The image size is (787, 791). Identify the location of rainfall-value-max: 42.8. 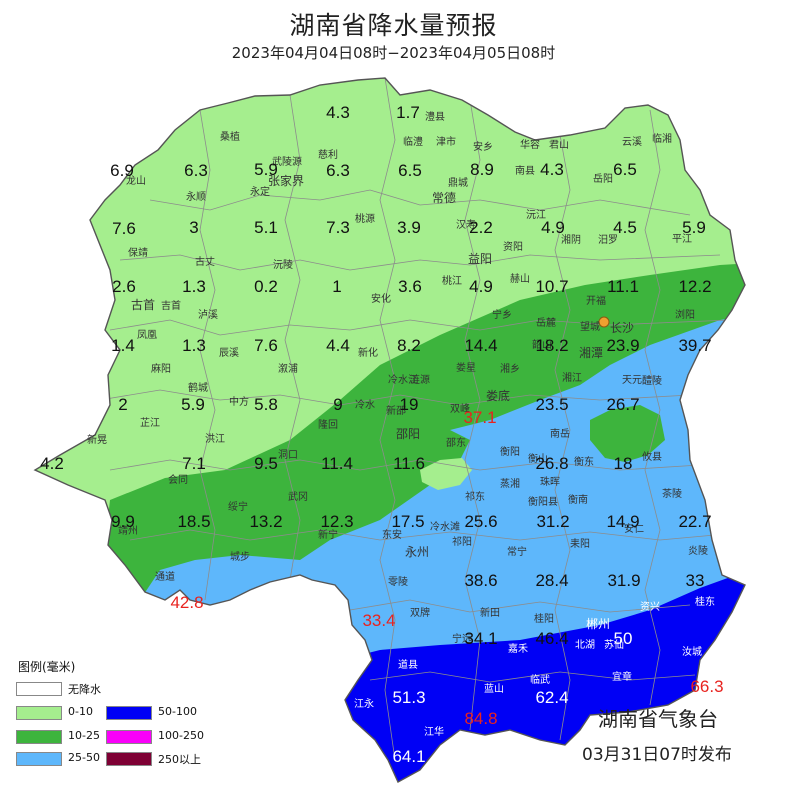
(186, 602).